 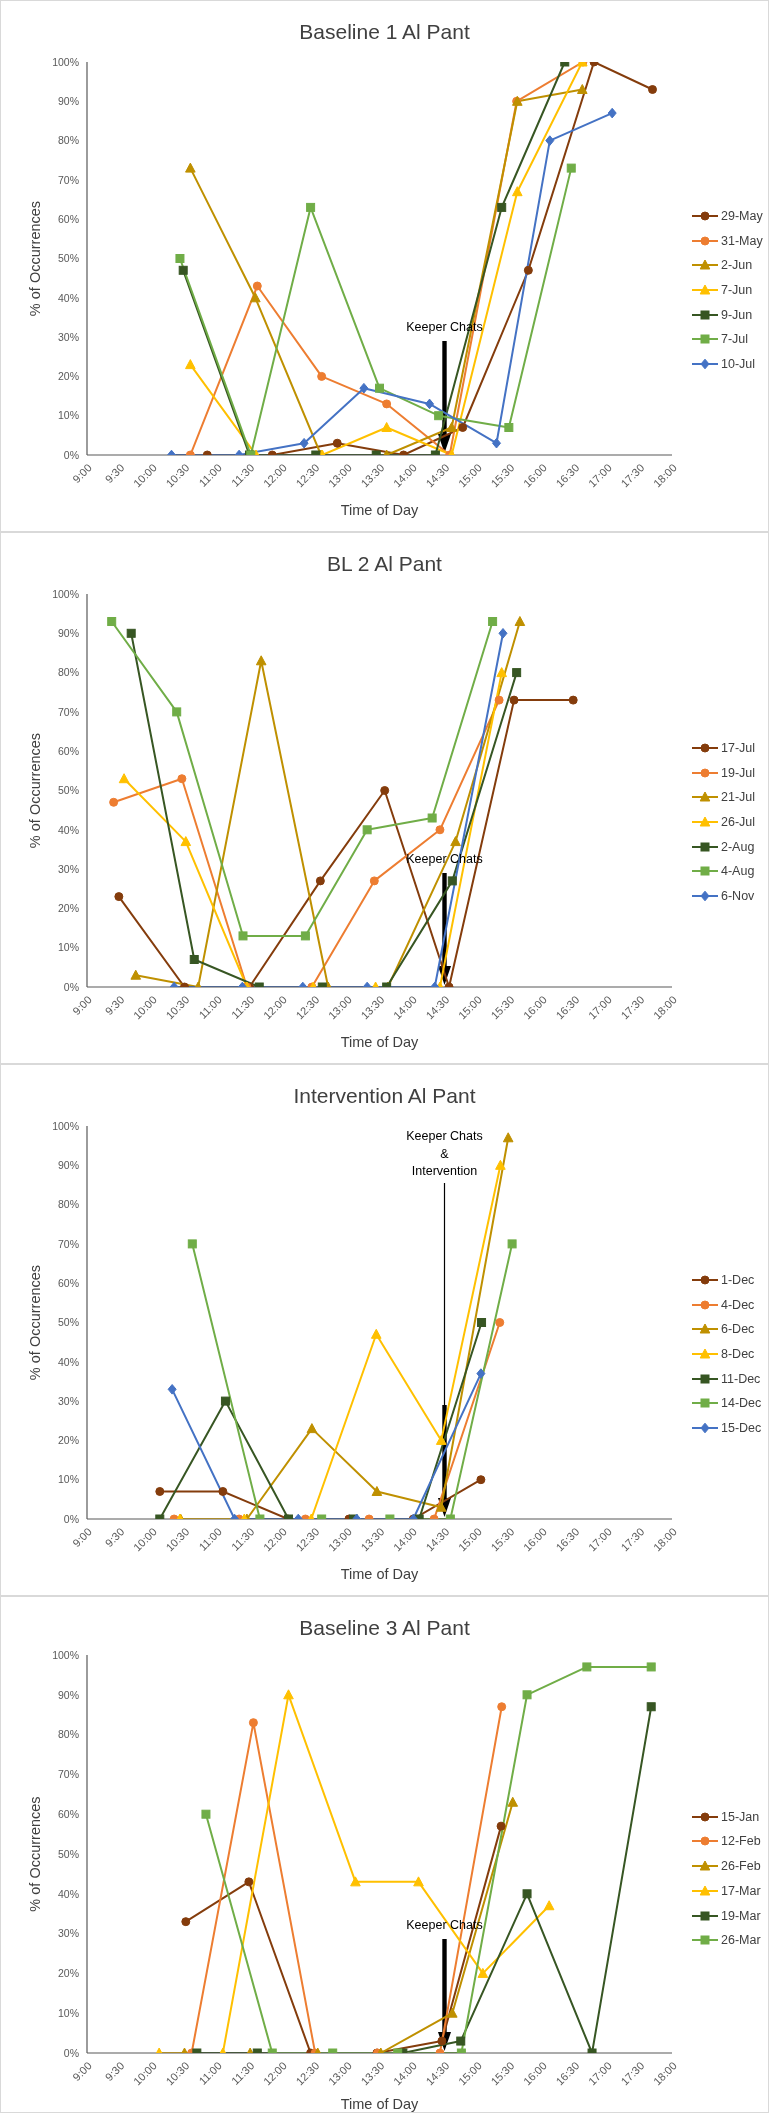 What do you see at coordinates (737, 290) in the screenshot?
I see `legend-label: 7-Jun` at bounding box center [737, 290].